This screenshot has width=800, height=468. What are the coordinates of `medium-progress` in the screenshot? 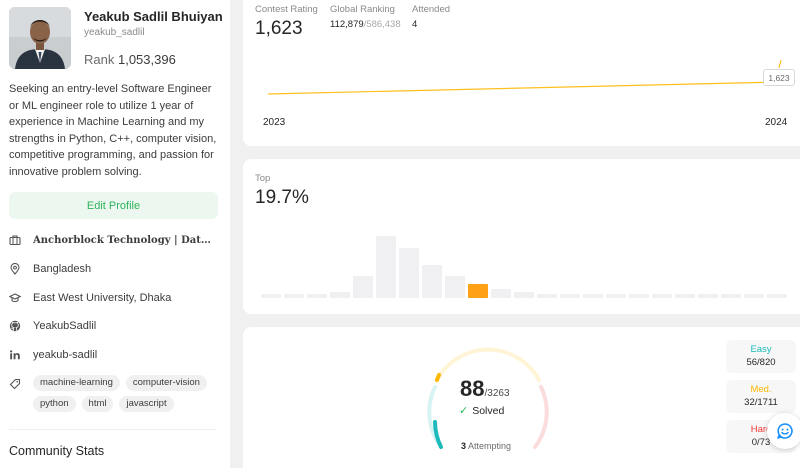 It's located at (438, 377).